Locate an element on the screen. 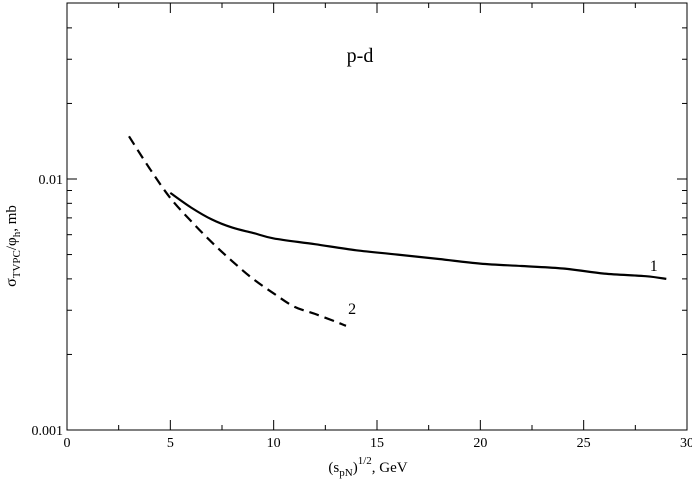 This screenshot has width=692, height=484. y-tick-label-1: 0.01 is located at coordinates (51, 180).